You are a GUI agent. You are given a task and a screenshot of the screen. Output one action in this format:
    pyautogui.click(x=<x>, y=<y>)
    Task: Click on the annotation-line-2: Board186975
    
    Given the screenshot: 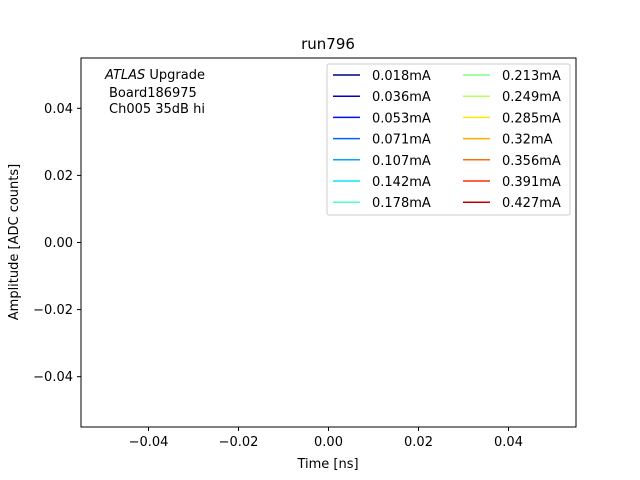 What is the action you would take?
    pyautogui.click(x=153, y=93)
    